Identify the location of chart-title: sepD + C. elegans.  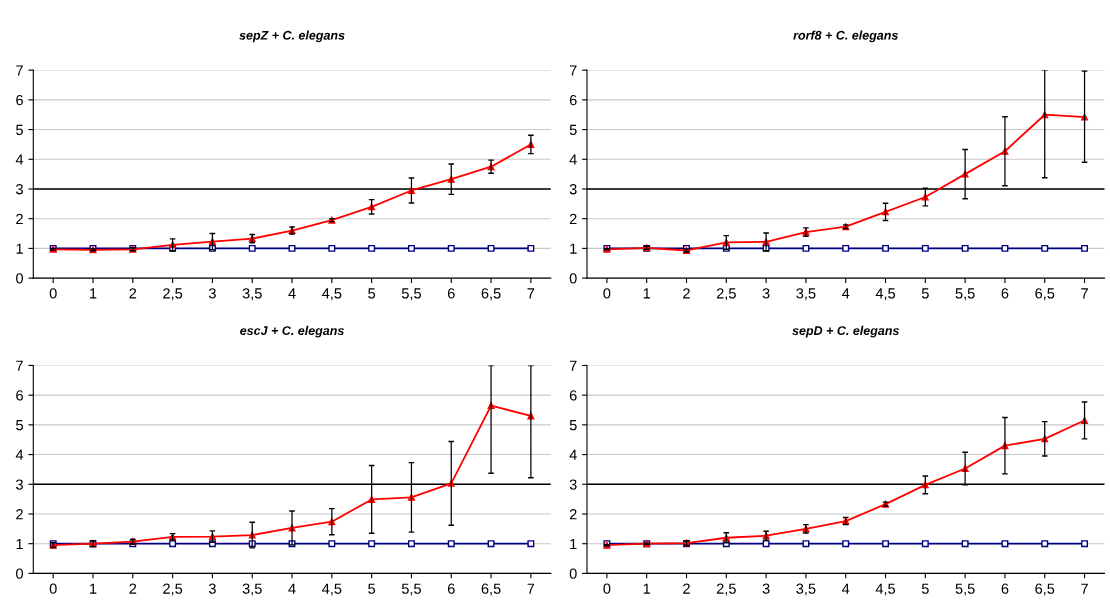
(845, 331).